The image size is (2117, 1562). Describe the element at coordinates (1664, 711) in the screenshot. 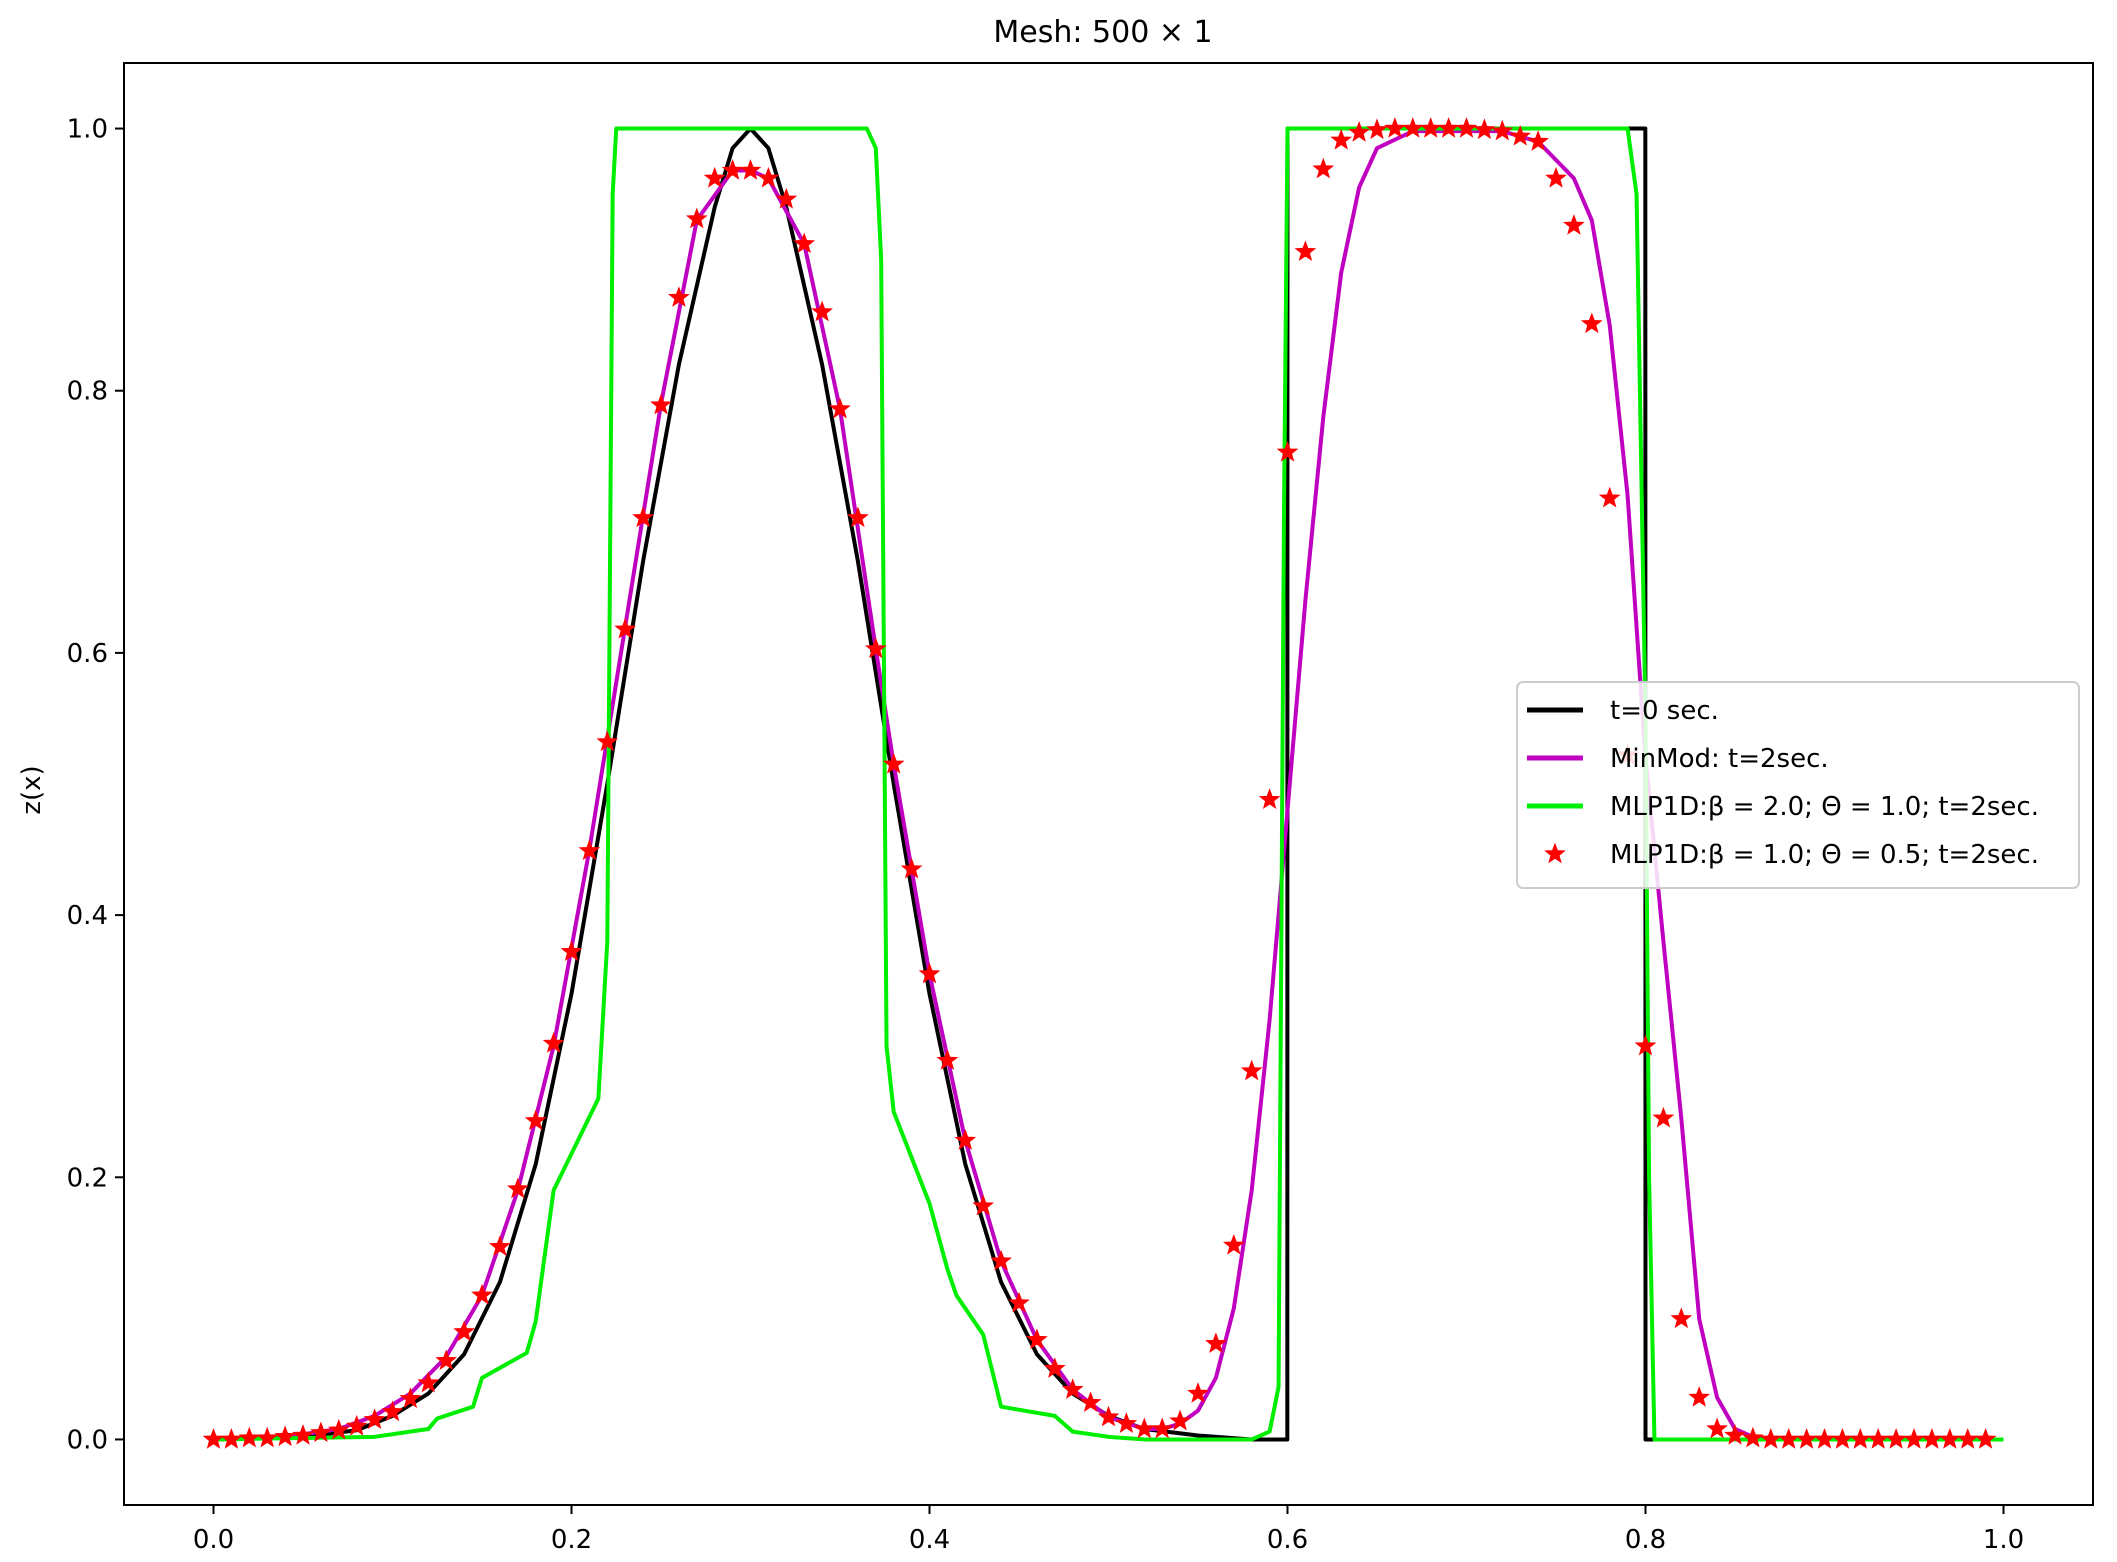

I see `legend-label: t=0 sec.` at that location.